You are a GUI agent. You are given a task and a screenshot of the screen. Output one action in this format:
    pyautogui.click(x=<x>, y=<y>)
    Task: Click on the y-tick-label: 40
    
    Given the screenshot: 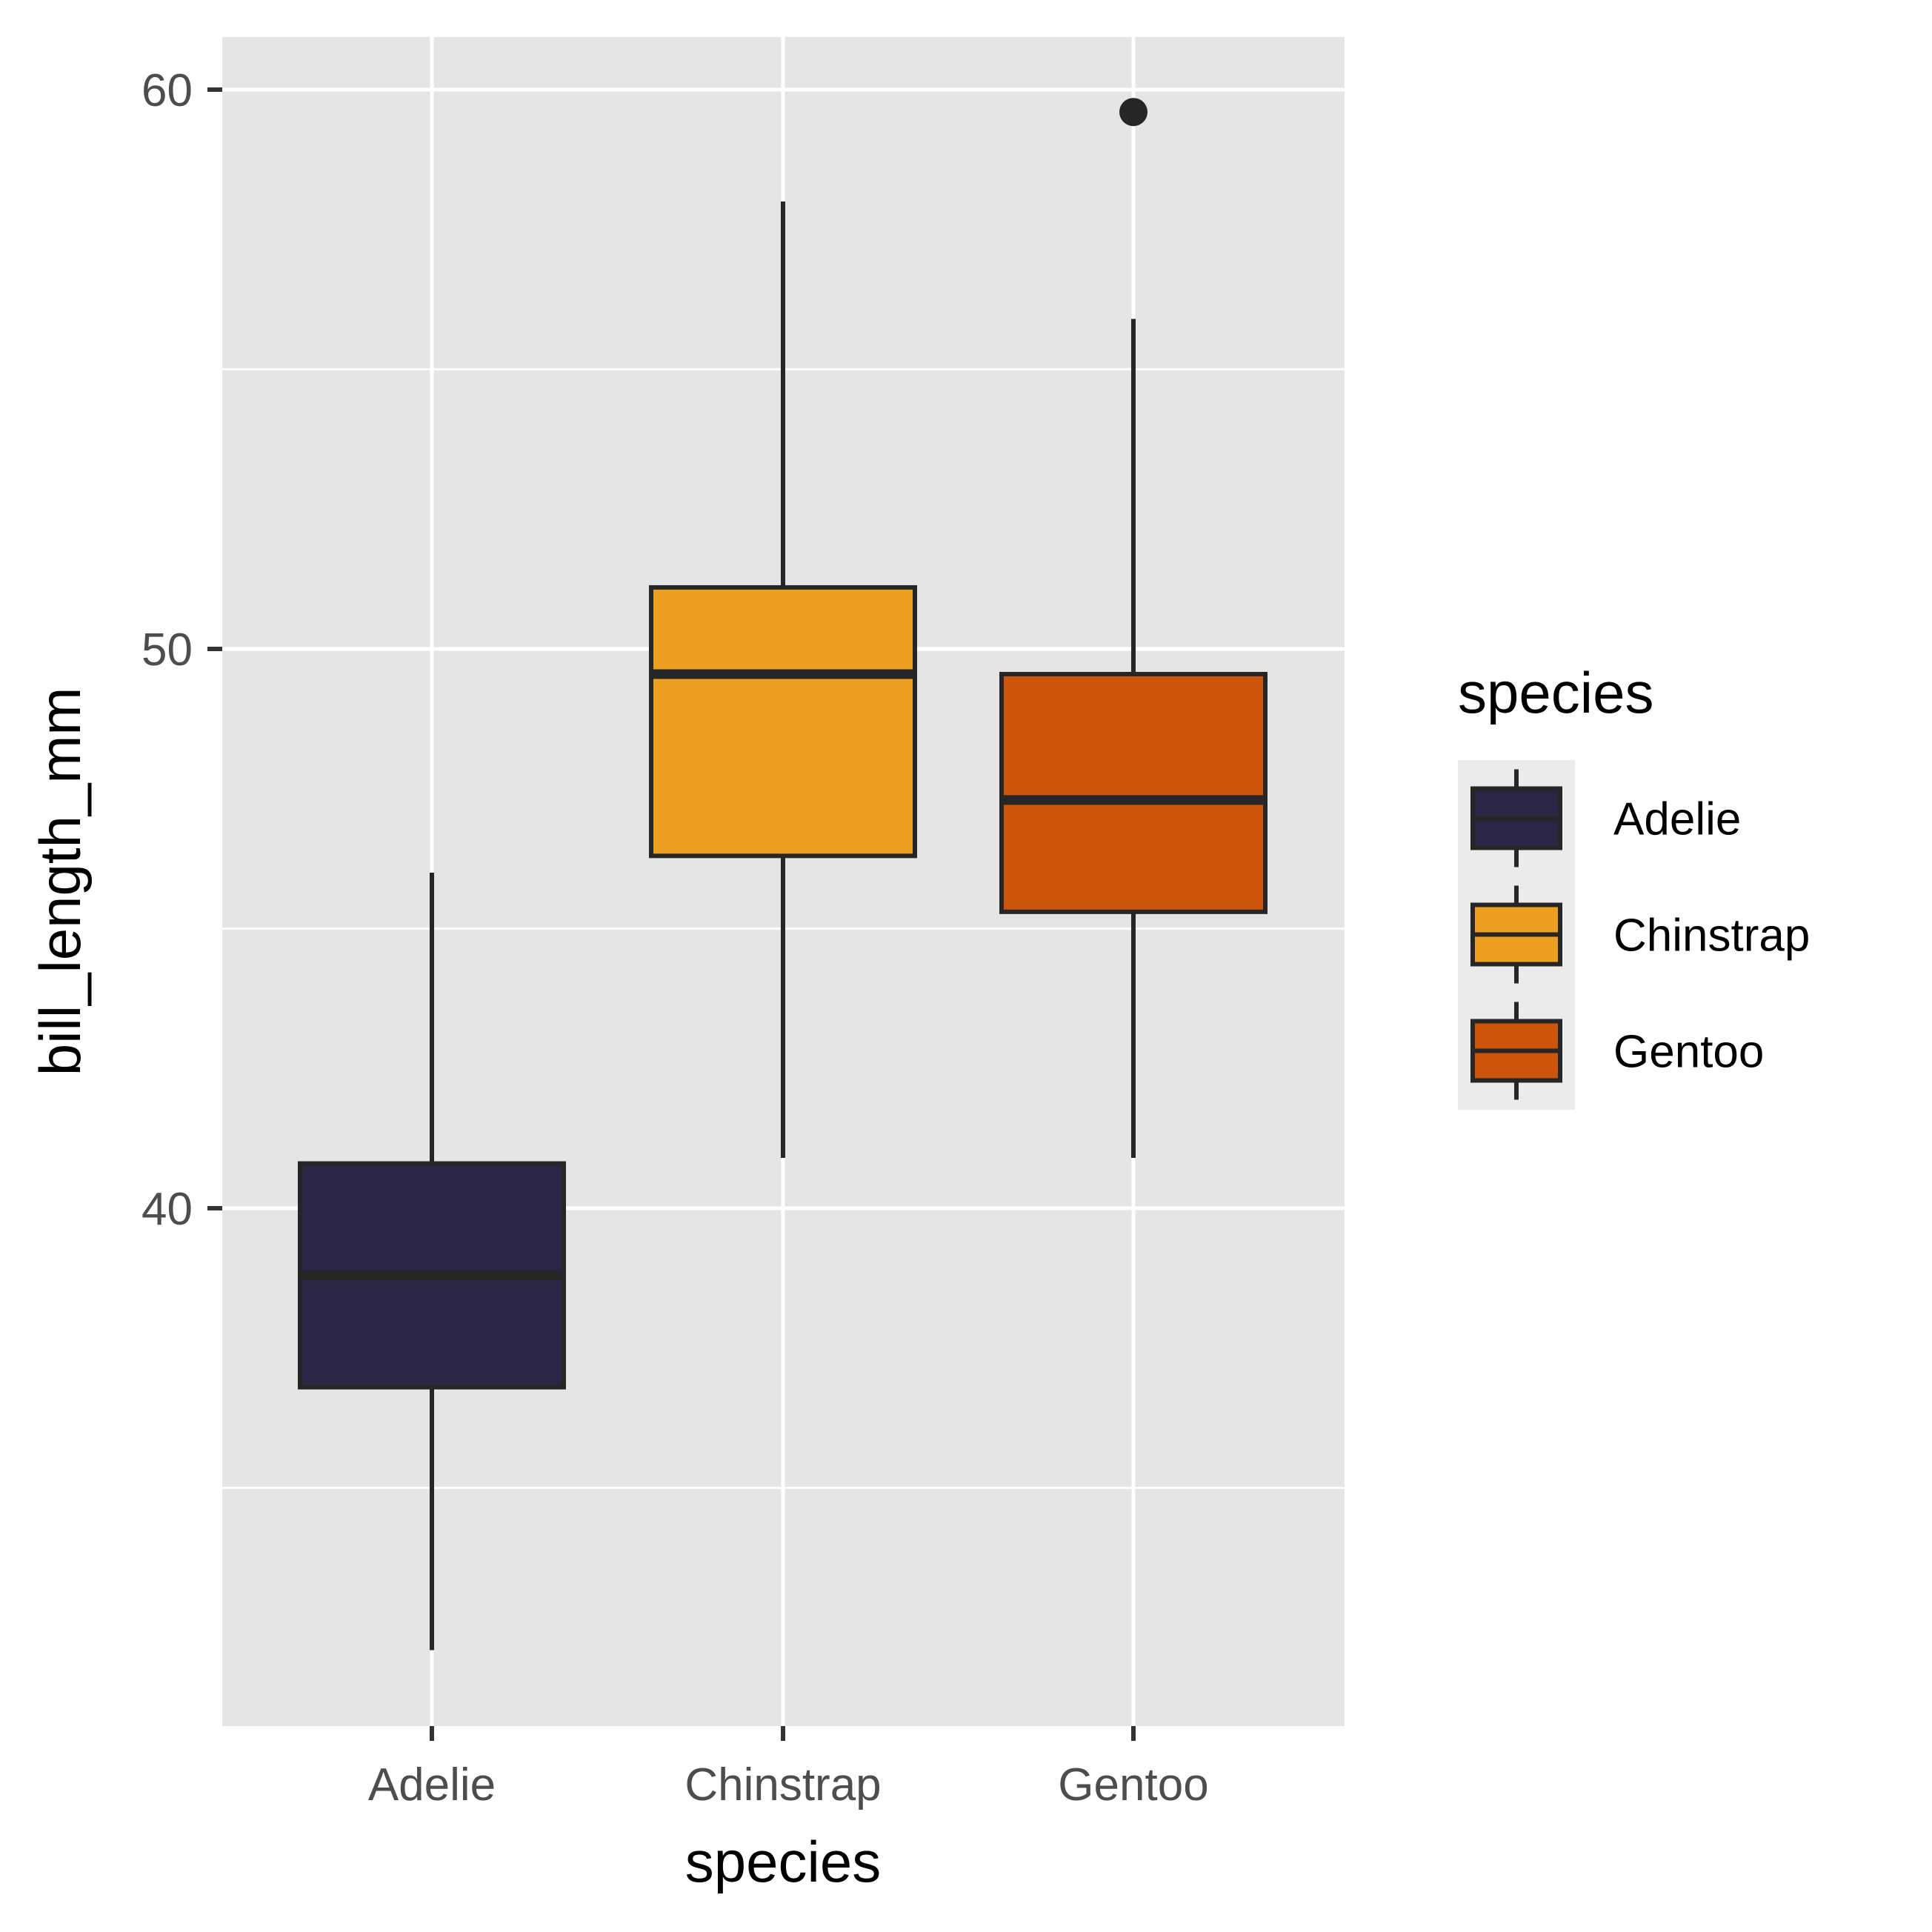 What is the action you would take?
    pyautogui.click(x=167, y=1209)
    